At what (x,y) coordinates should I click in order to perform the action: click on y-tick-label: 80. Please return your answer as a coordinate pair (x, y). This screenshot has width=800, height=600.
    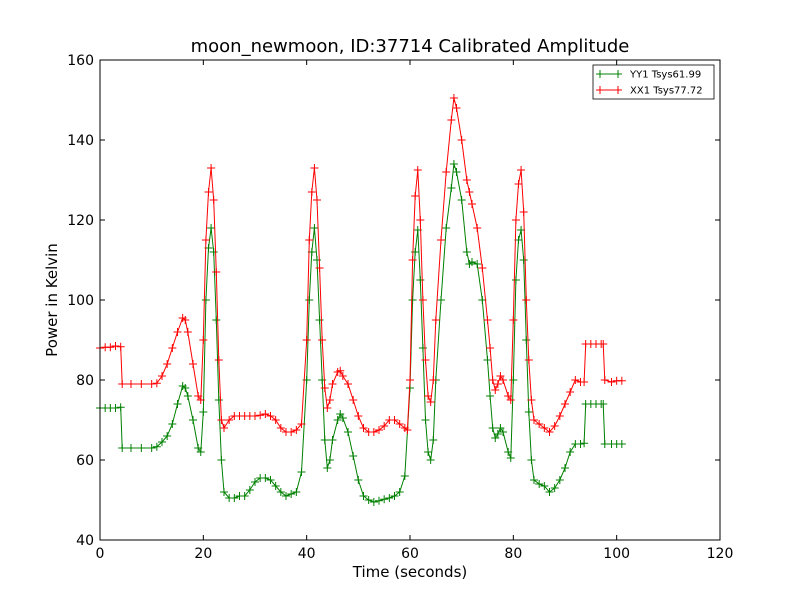
    Looking at the image, I should click on (85, 381).